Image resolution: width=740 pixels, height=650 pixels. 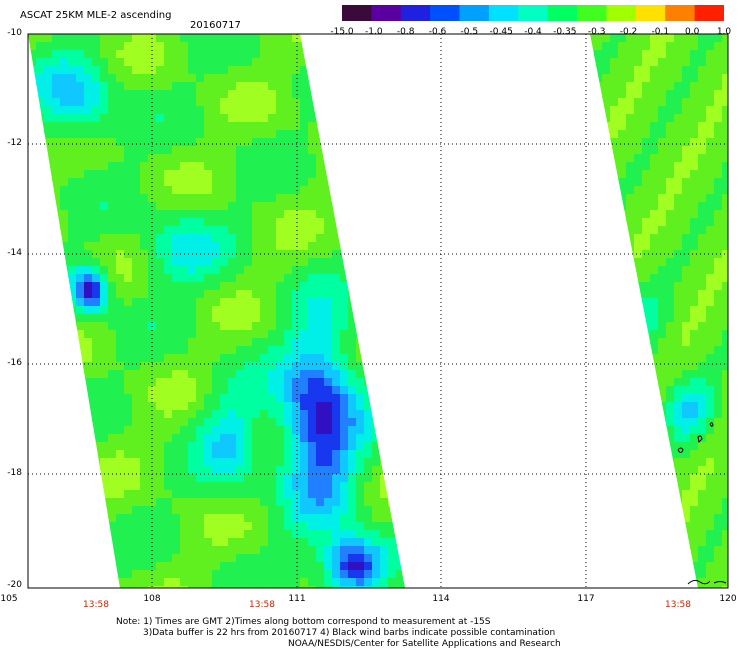 What do you see at coordinates (215, 25) in the screenshot?
I see `map-date: 20160717` at bounding box center [215, 25].